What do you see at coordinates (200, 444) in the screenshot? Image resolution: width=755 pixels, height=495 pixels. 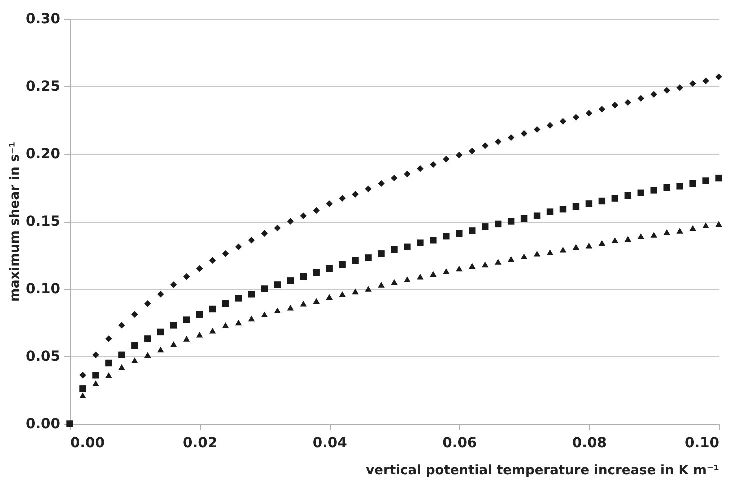 I see `x-tick-label: 0.02` at bounding box center [200, 444].